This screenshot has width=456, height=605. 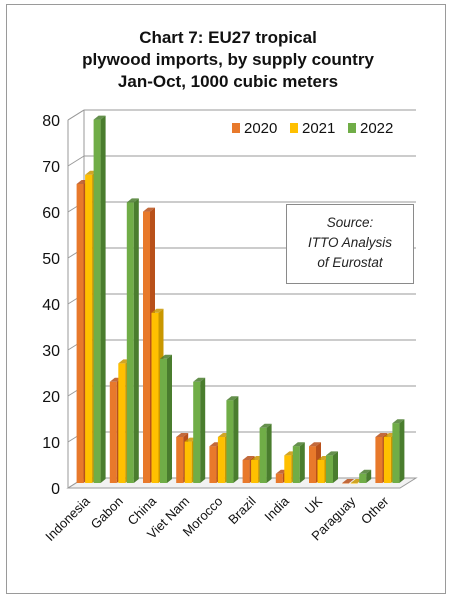 What do you see at coordinates (260, 128) in the screenshot?
I see `legend-label: 2020` at bounding box center [260, 128].